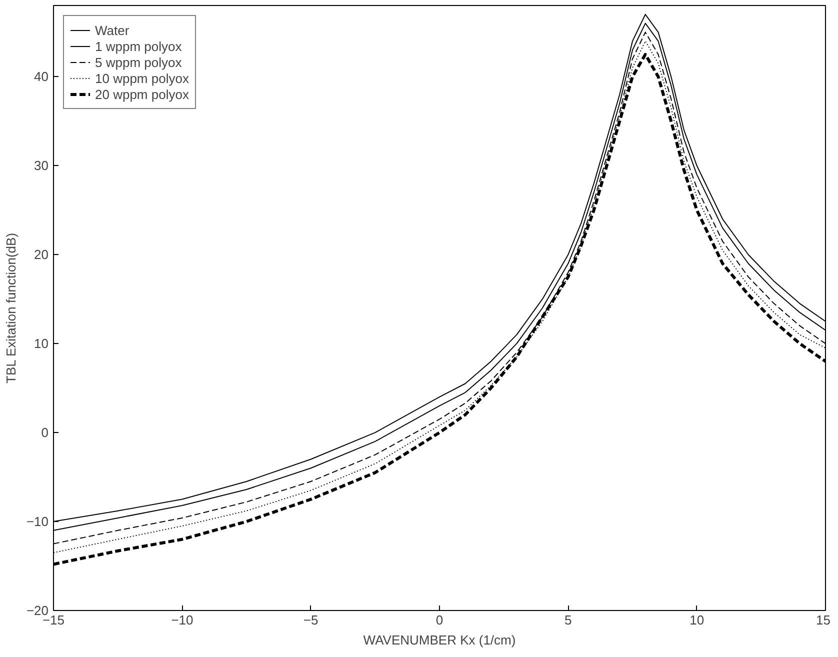  Describe the element at coordinates (41, 344) in the screenshot. I see `y-tick-label: 10` at that location.